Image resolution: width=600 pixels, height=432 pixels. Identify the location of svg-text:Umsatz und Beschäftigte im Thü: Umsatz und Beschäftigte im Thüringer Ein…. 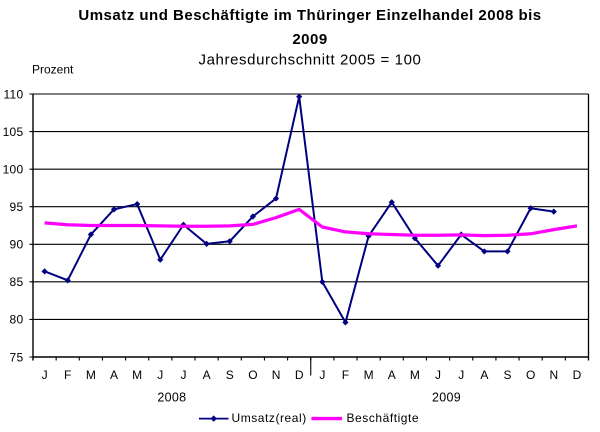
(309, 15).